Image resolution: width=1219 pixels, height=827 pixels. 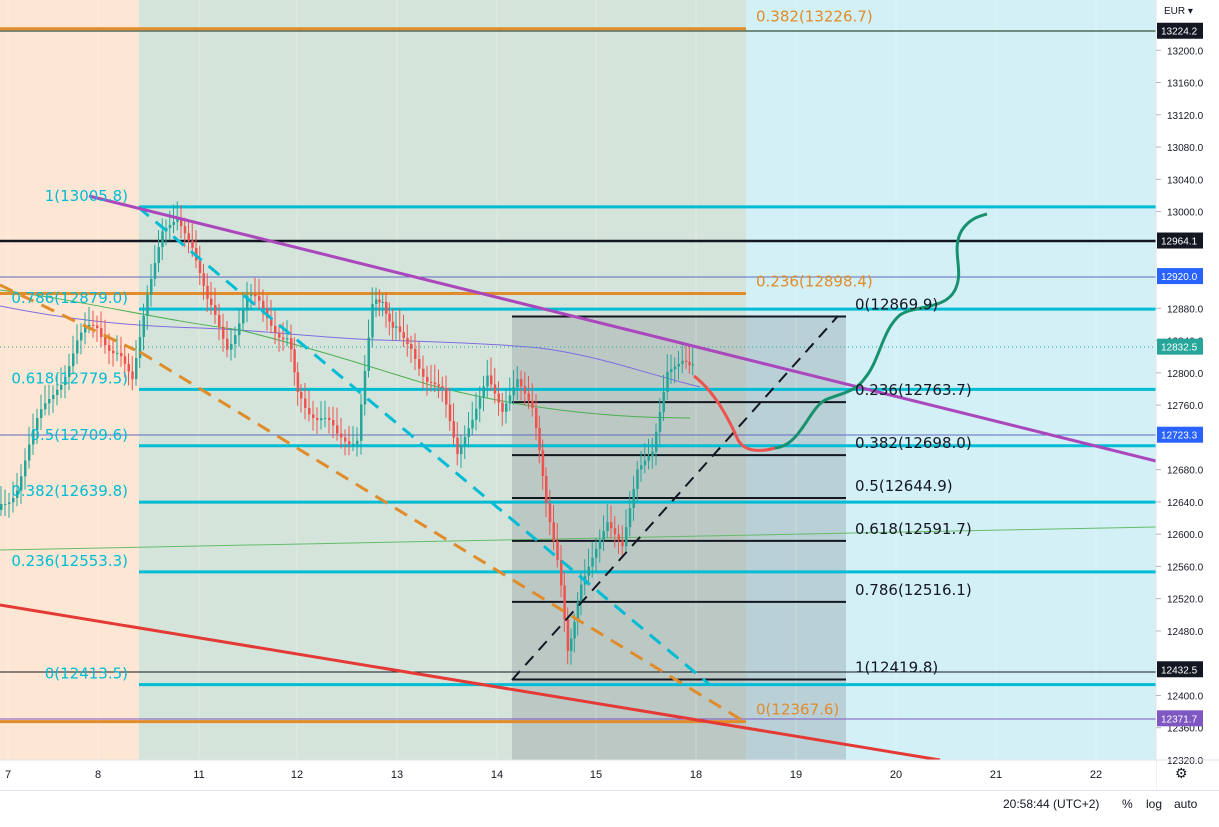 What do you see at coordinates (814, 282) in the screenshot?
I see `fib-orange-label: 0.236(12898.4)` at bounding box center [814, 282].